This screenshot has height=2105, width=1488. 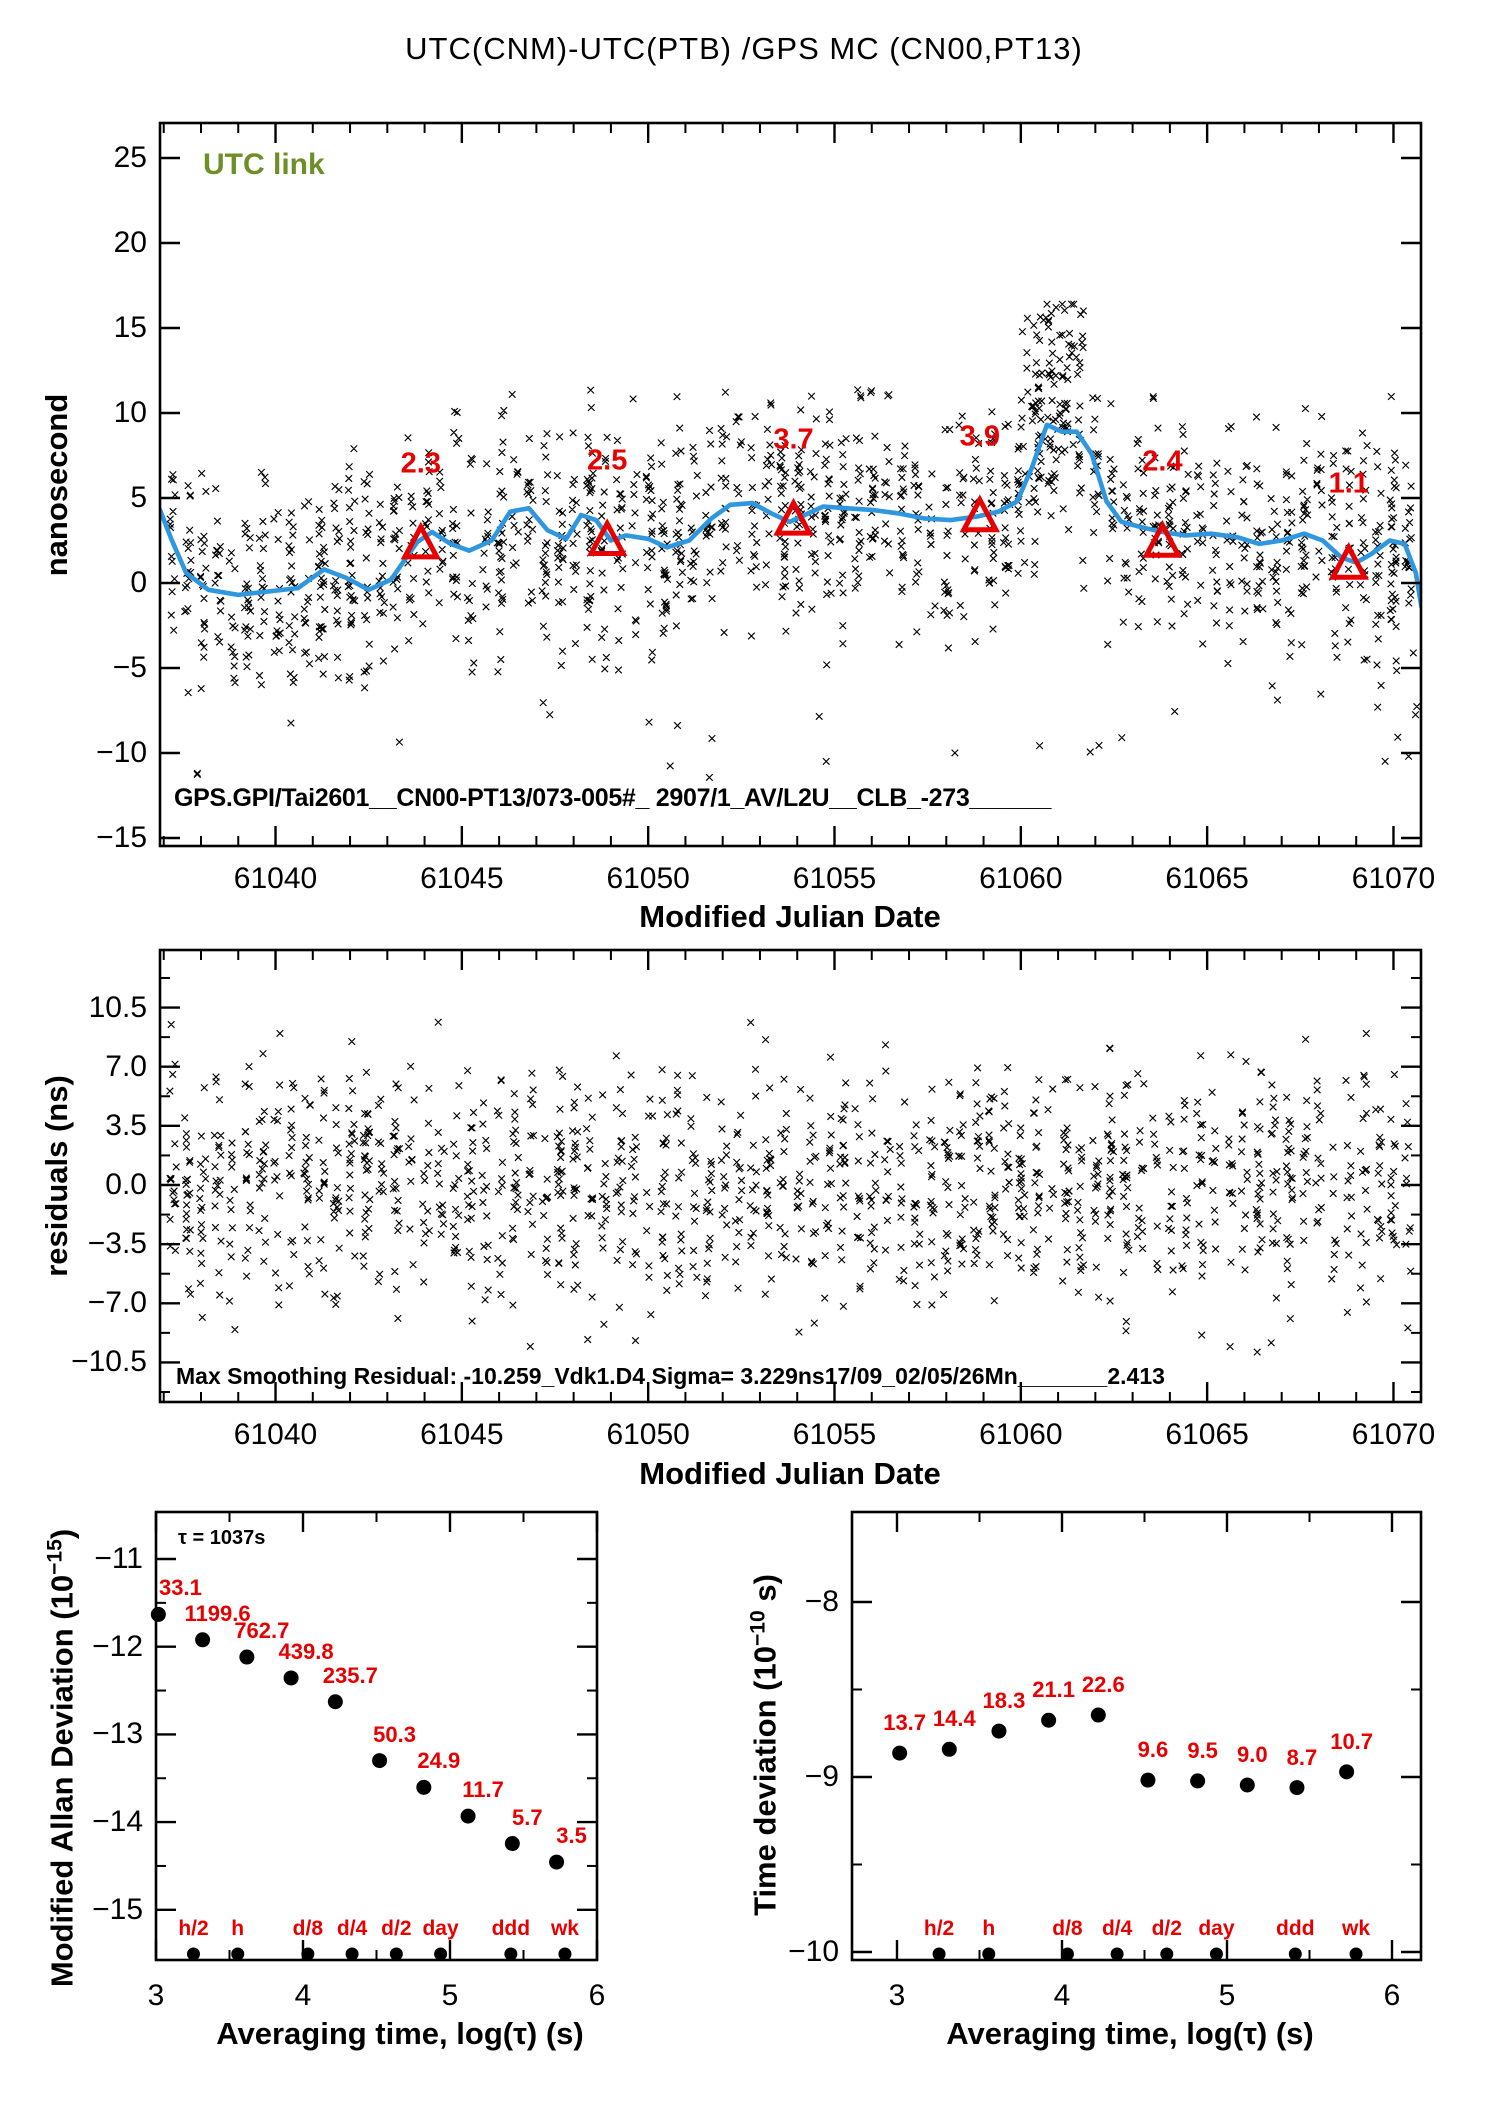 I want to click on p3-x-tick-label: 6, so click(x=597, y=1995).